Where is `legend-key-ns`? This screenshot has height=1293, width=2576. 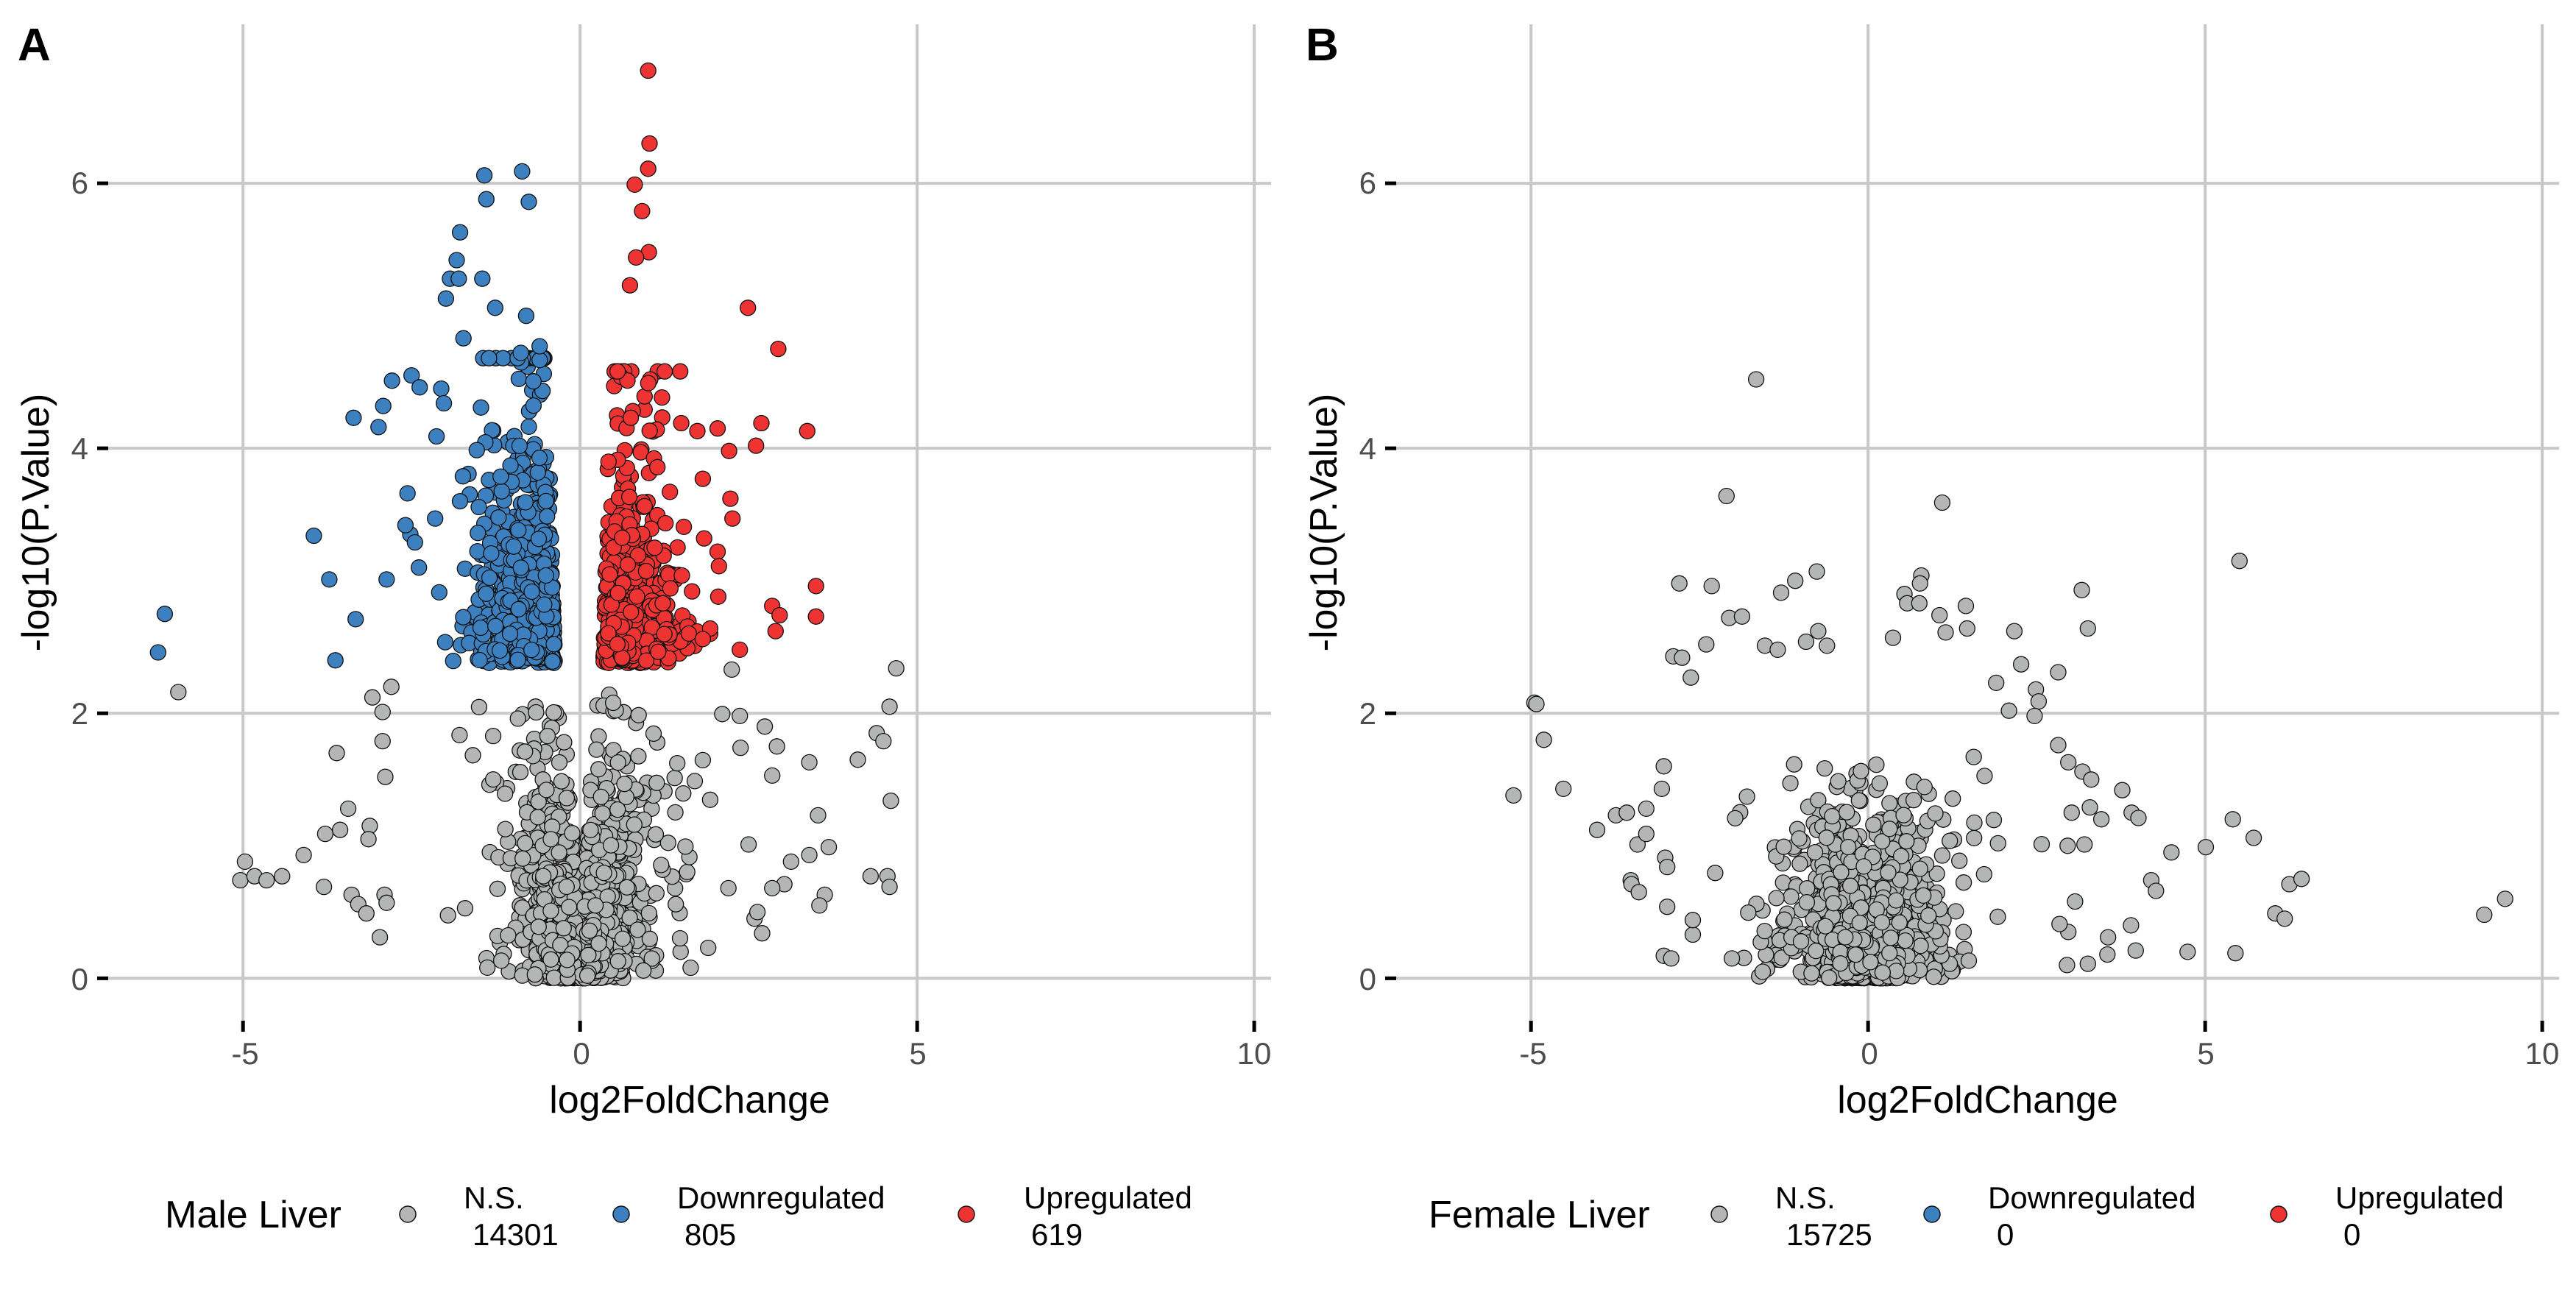 legend-key-ns is located at coordinates (408, 1214).